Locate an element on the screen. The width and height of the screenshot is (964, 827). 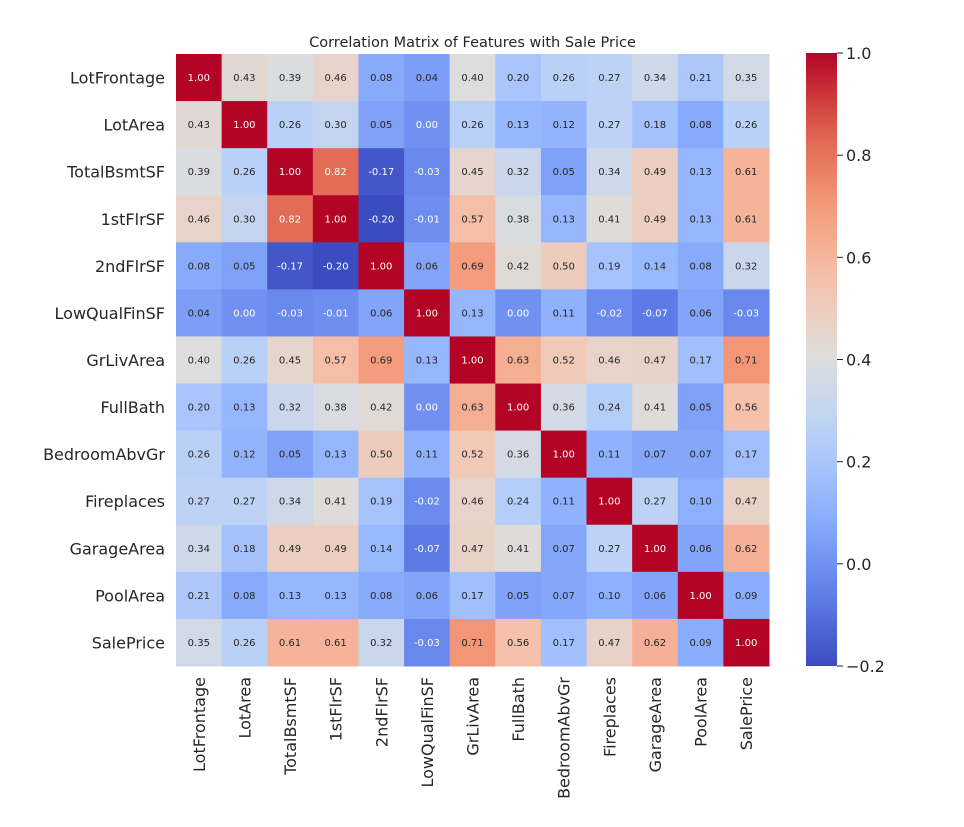
y-tick-label: LotArea is located at coordinates (134, 125).